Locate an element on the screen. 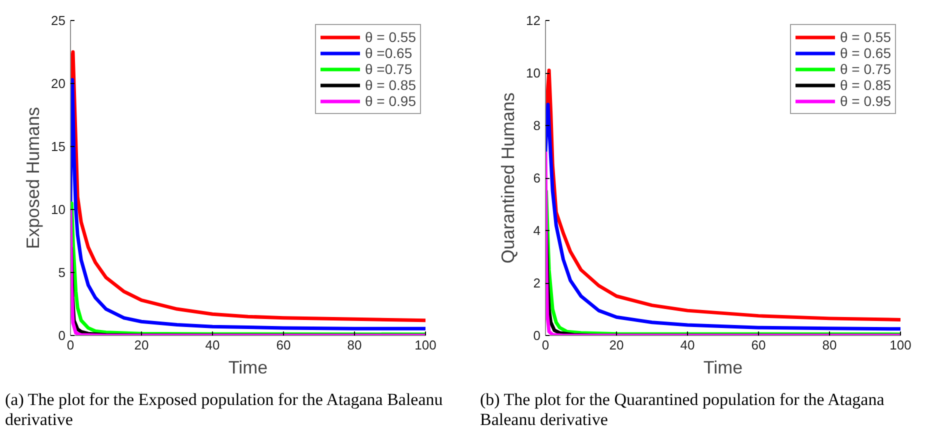 This screenshot has width=937, height=442. y-tick-label: 15 is located at coordinates (58, 146).